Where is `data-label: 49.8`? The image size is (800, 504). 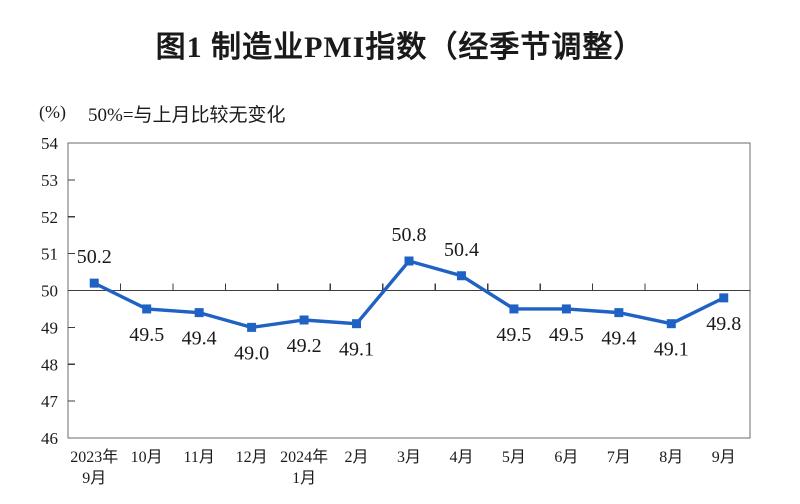 data-label: 49.8 is located at coordinates (723, 324).